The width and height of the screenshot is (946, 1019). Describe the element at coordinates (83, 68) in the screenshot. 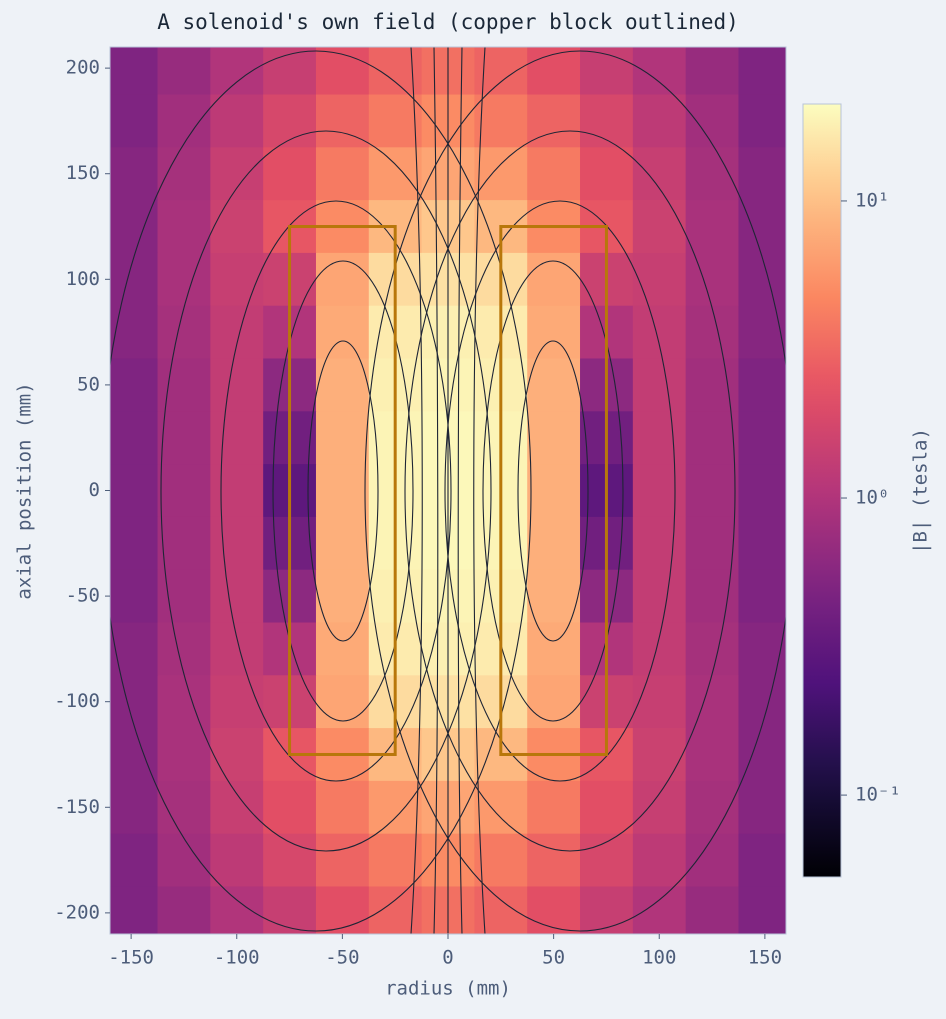

I see `y-tick-label: 200` at that location.